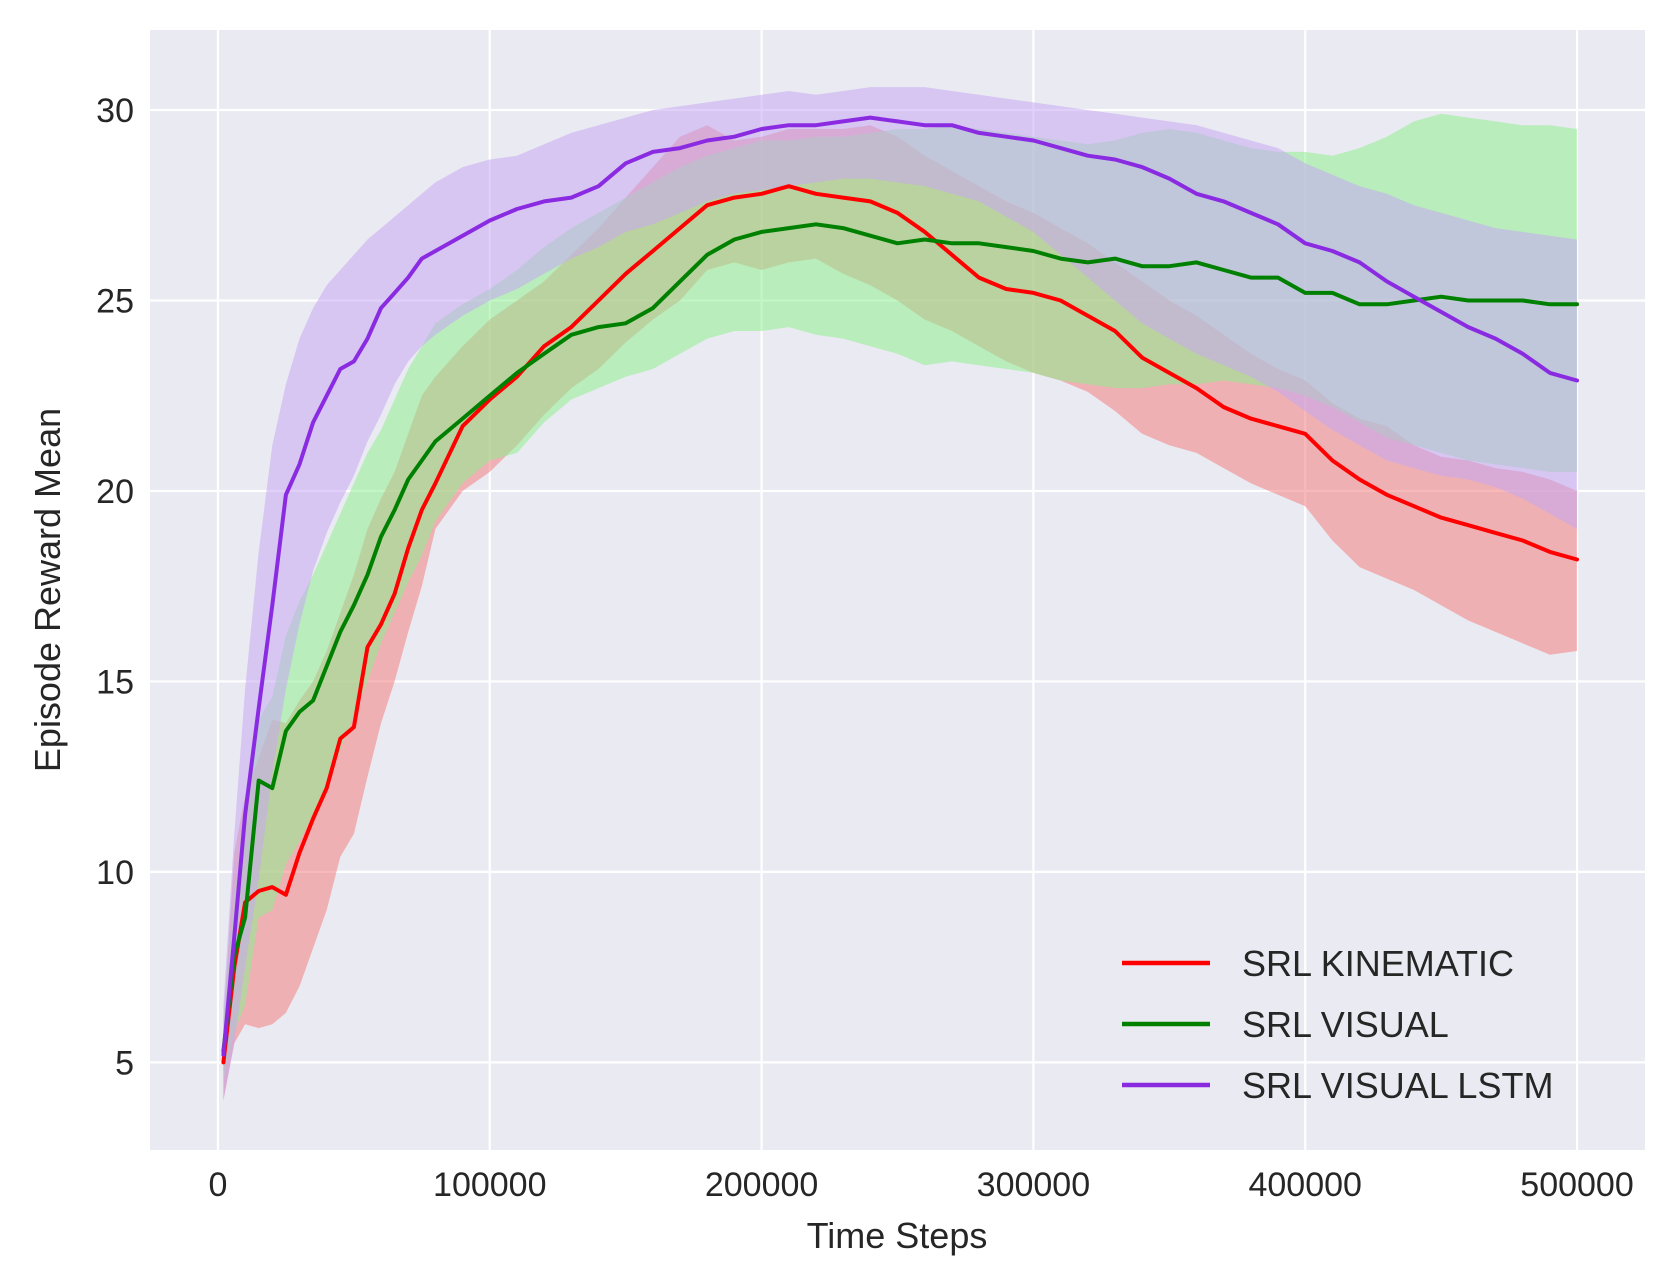  Describe the element at coordinates (115, 873) in the screenshot. I see `y-tick-label: 10` at that location.